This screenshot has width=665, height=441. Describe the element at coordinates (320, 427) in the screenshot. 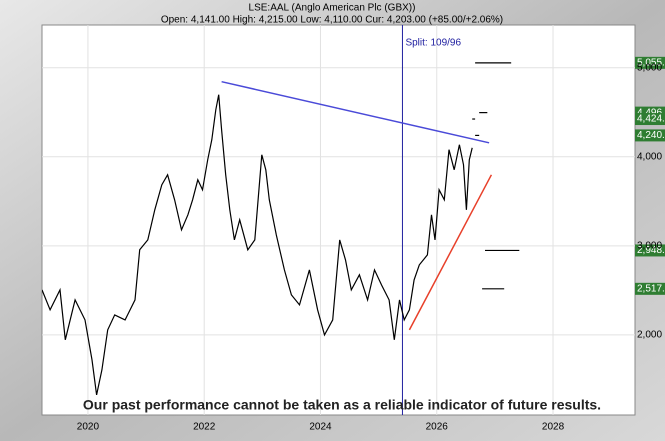

I see `x-tick-label: 2024` at that location.